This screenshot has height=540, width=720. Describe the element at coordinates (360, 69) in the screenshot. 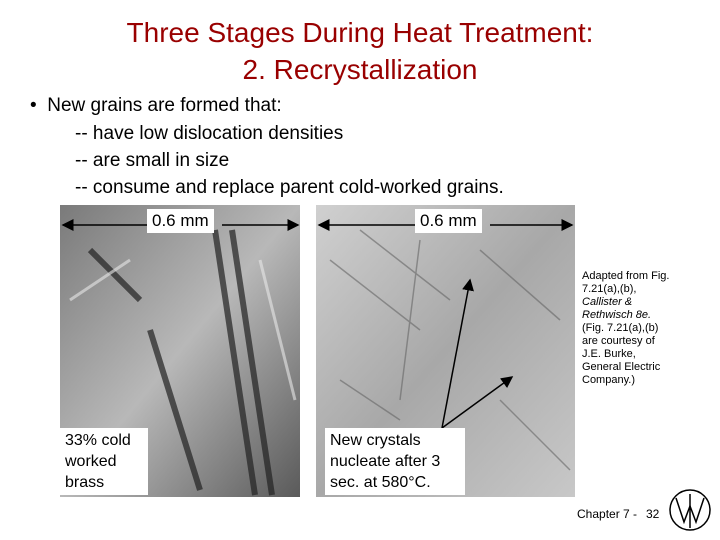

I see `title-line: 2. Recrystallization` at that location.